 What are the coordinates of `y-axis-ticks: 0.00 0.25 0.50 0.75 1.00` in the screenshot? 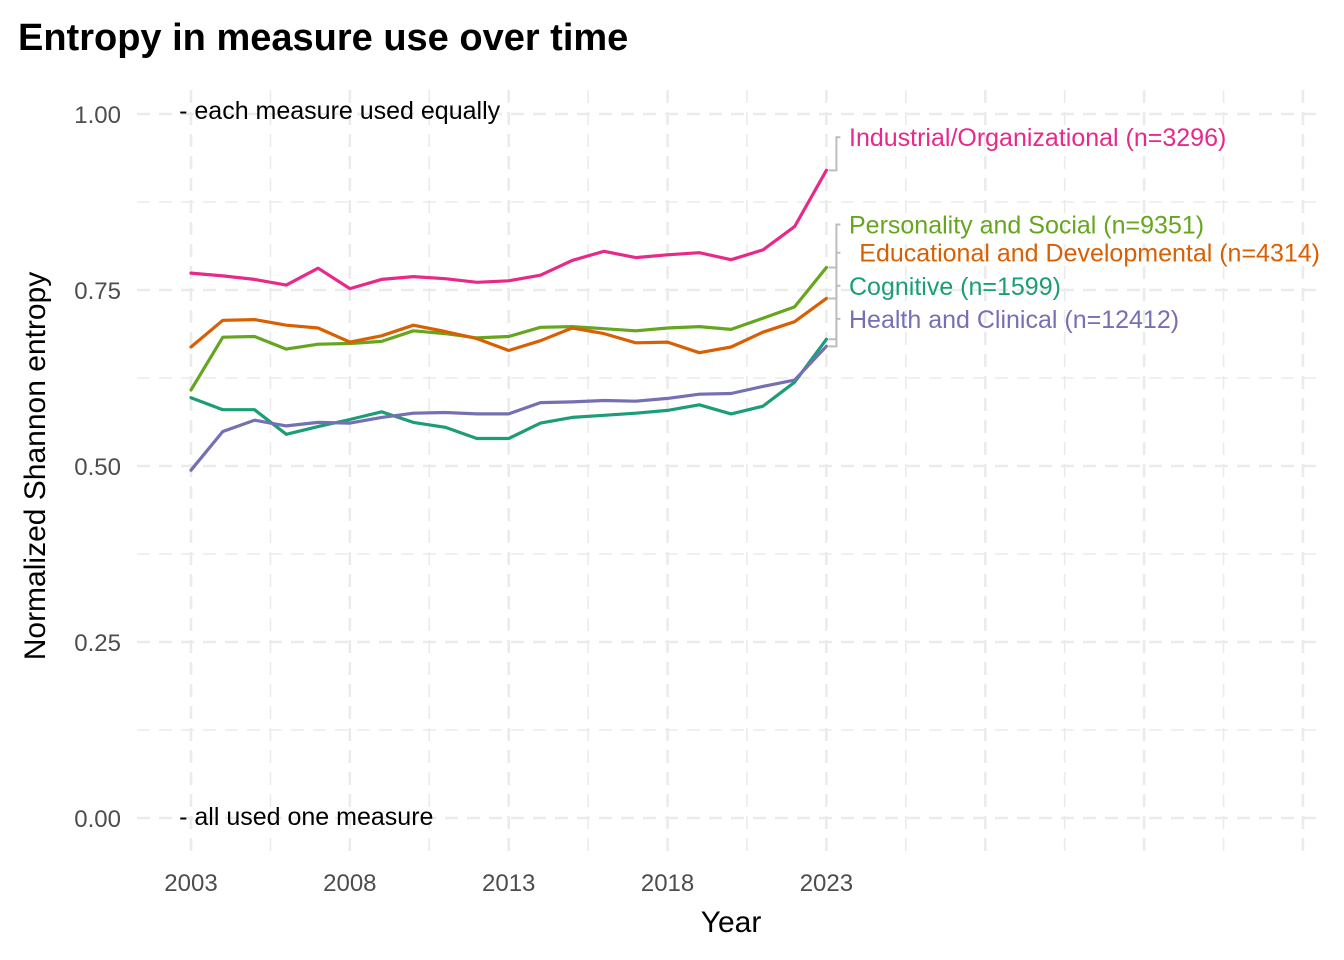 It's located at (97, 467).